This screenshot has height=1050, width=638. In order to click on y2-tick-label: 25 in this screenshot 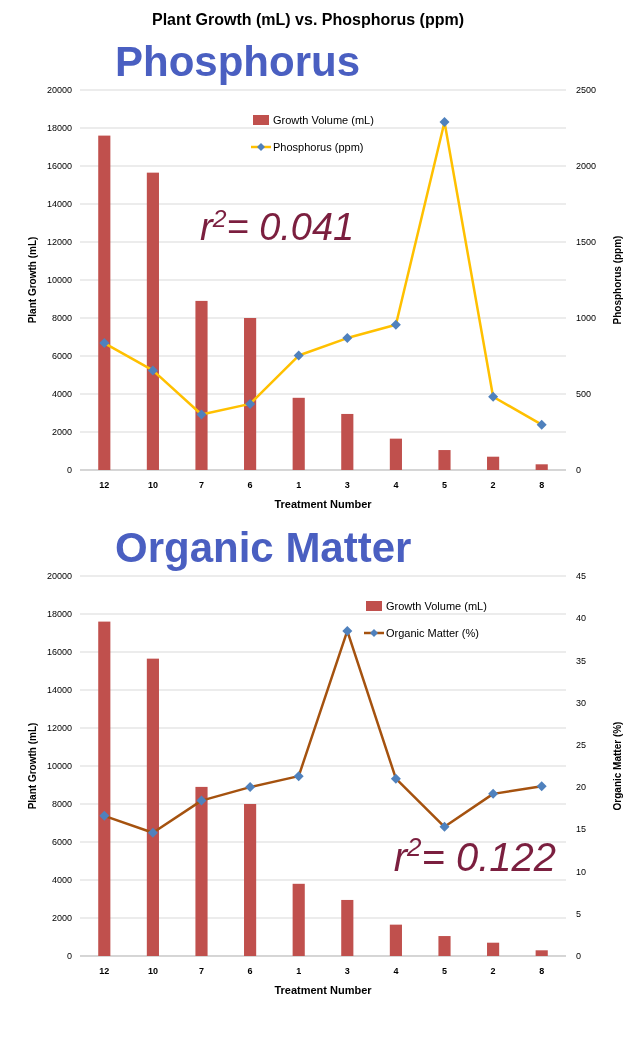, I will do `click(581, 745)`.